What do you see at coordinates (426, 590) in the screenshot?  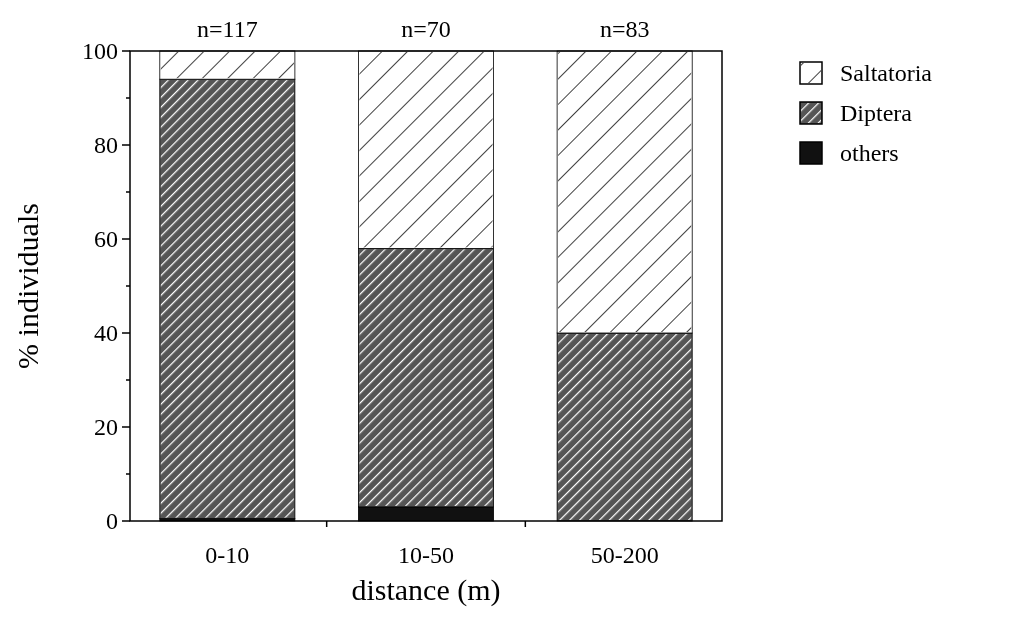 I see `x-axis-title: distance (m)` at bounding box center [426, 590].